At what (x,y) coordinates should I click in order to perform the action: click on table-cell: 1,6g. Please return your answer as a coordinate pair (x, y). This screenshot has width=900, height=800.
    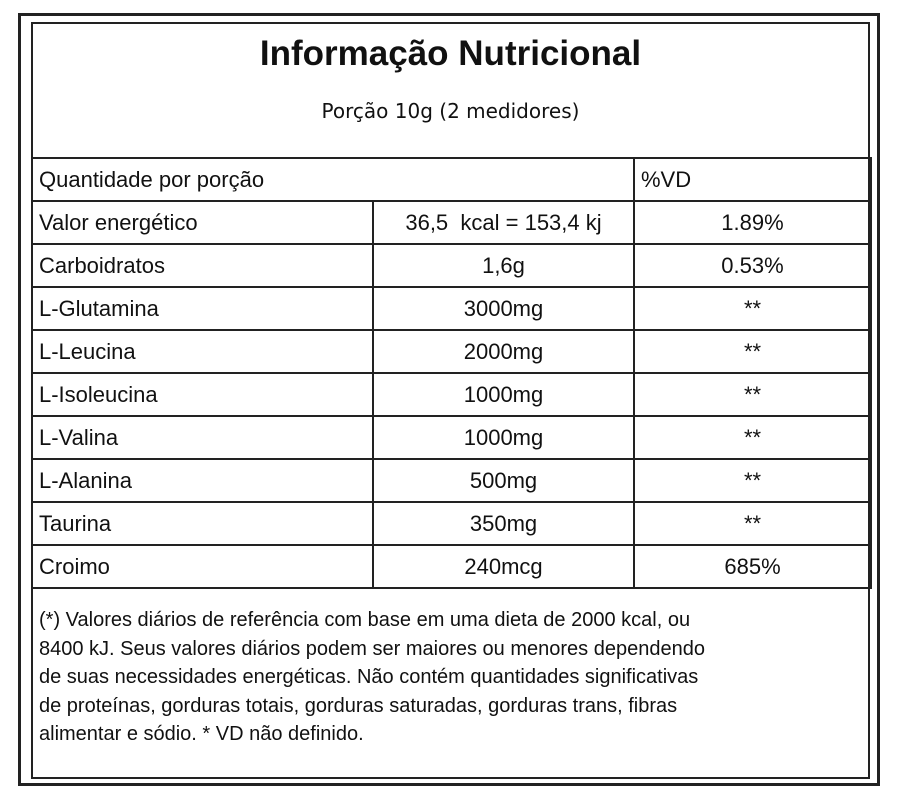
    Looking at the image, I should click on (503, 265).